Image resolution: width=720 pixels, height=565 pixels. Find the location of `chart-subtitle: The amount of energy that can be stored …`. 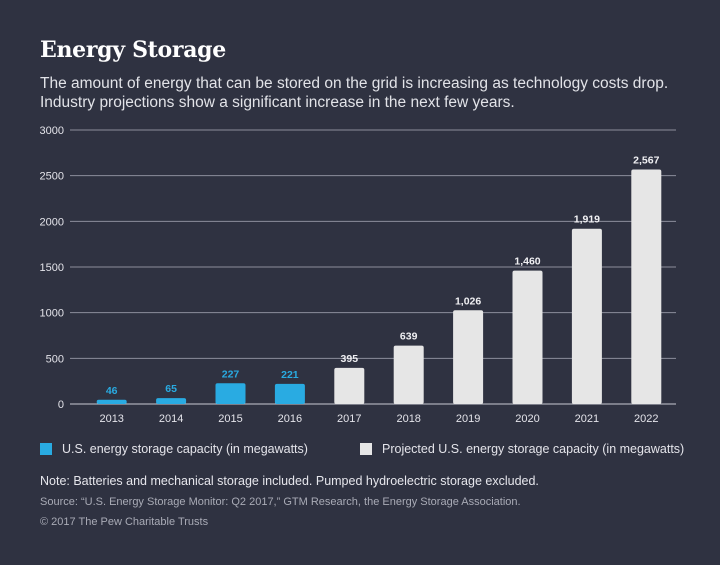

chart-subtitle: The amount of energy that can be stored … is located at coordinates (354, 93).